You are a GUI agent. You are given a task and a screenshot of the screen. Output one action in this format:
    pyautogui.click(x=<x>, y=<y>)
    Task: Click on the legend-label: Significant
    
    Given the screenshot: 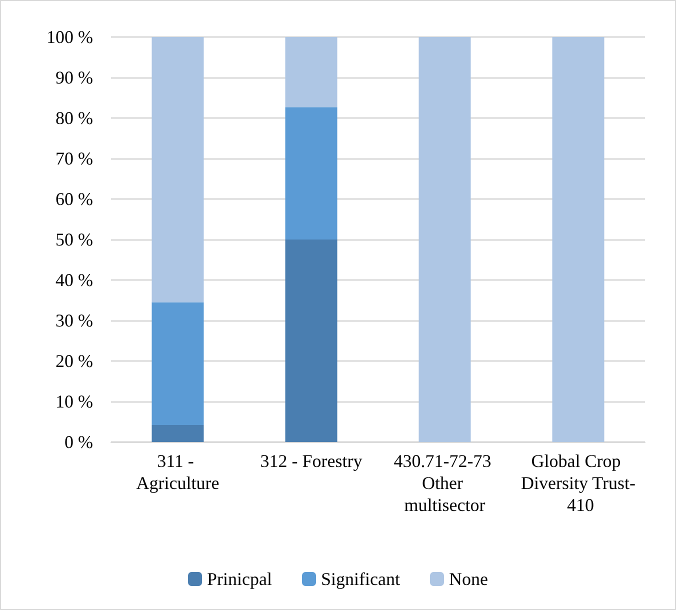 What is the action you would take?
    pyautogui.click(x=360, y=579)
    